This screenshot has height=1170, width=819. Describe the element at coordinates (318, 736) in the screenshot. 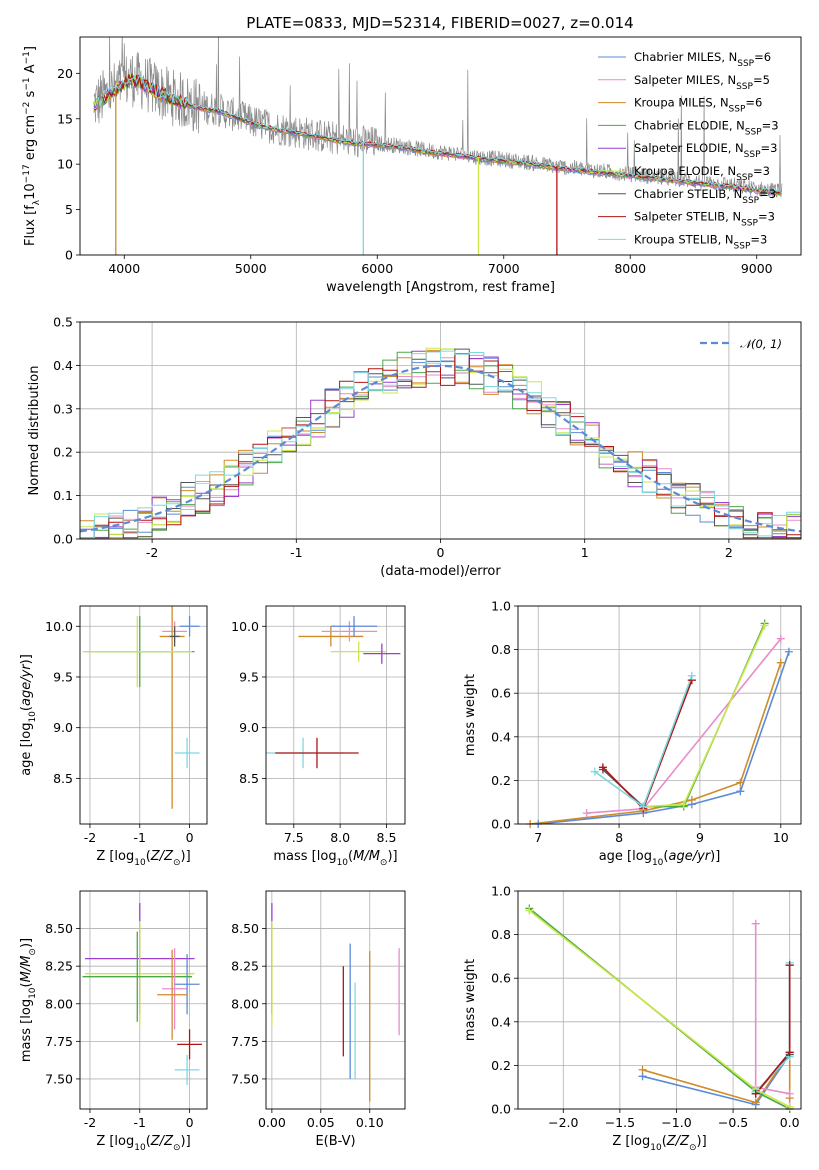

I see `age_vs_mass-panel: 7.5 8.0 8.5 8.5 9.0 9.5 10.0 mass [log10(M/M⊙)]` at that location.